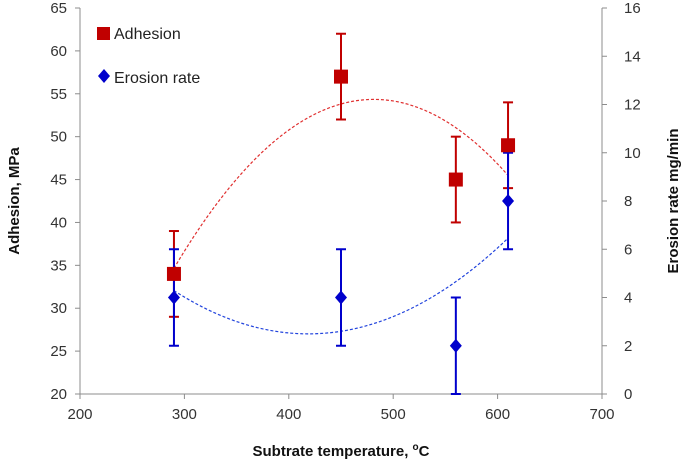 Image resolution: width=687 pixels, height=459 pixels. I want to click on y-tick-label: 55, so click(58, 94).